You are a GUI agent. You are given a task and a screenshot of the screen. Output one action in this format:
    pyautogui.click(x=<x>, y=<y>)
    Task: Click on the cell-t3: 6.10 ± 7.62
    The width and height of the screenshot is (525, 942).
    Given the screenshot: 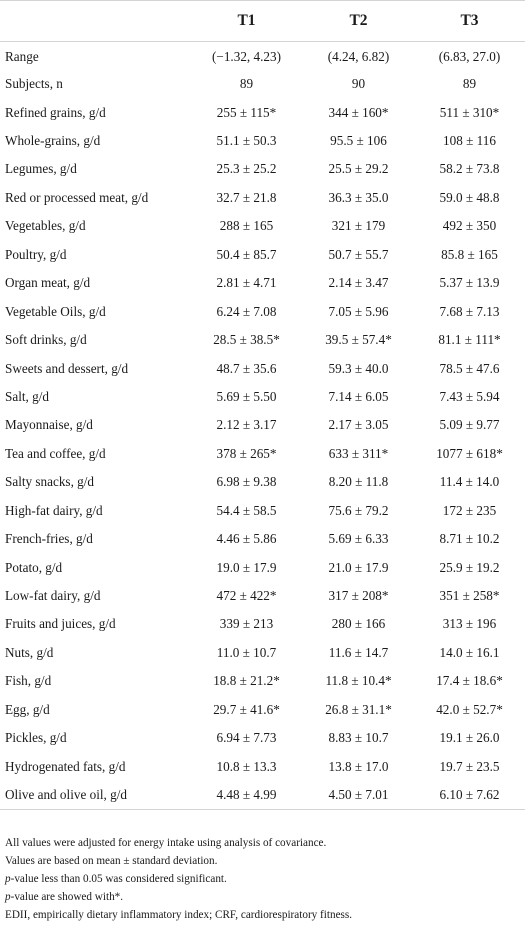 What is the action you would take?
    pyautogui.click(x=469, y=795)
    